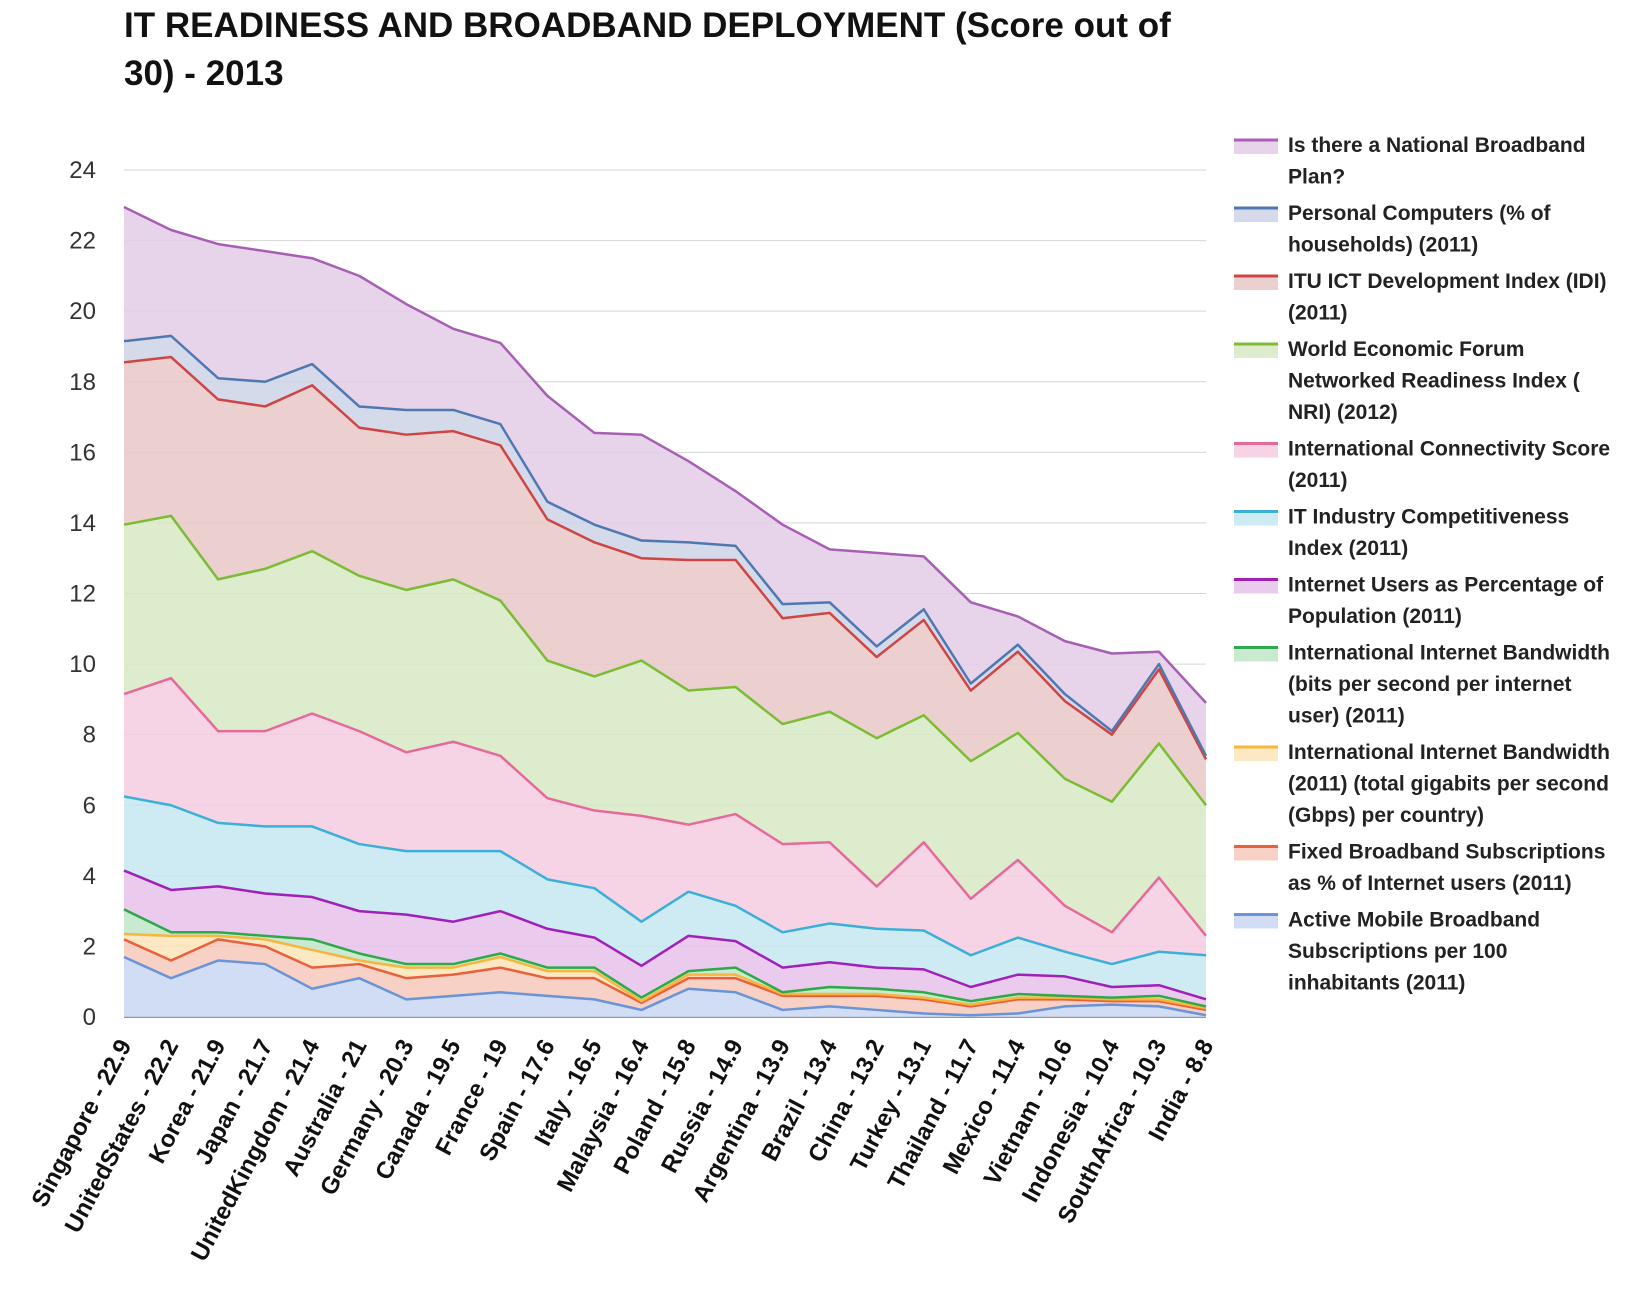  Describe the element at coordinates (89, 876) in the screenshot. I see `y-tick-label: 4` at that location.